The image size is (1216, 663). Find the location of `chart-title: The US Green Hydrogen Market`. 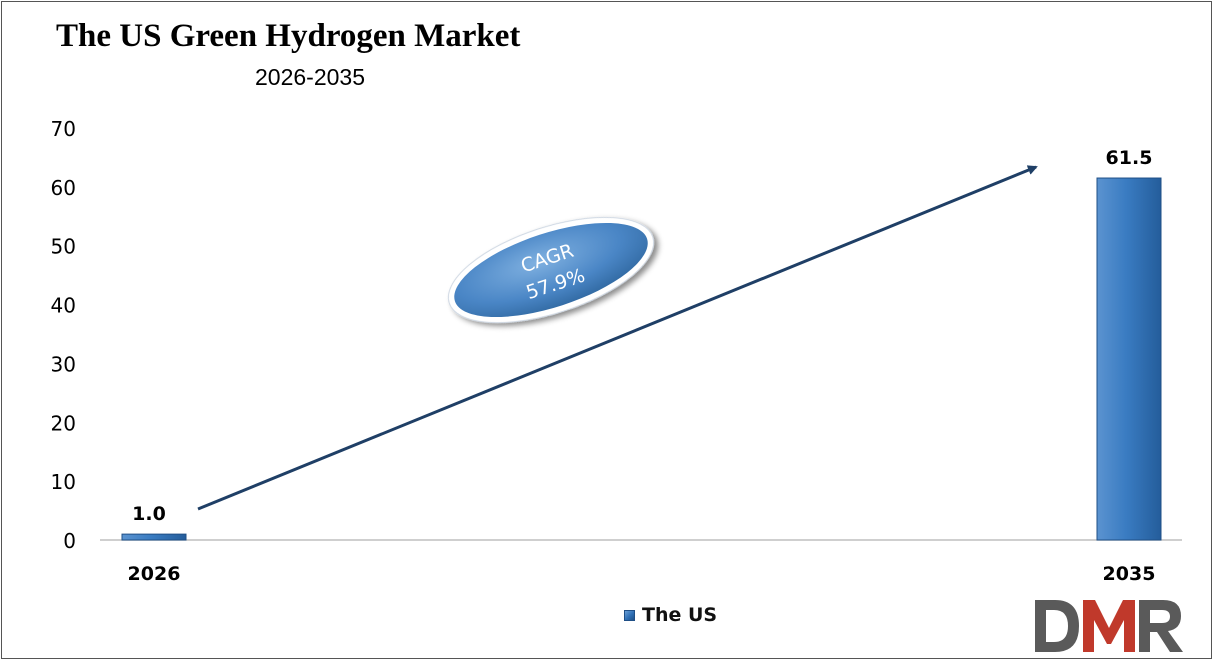

chart-title: The US Green Hydrogen Market is located at coordinates (288, 36).